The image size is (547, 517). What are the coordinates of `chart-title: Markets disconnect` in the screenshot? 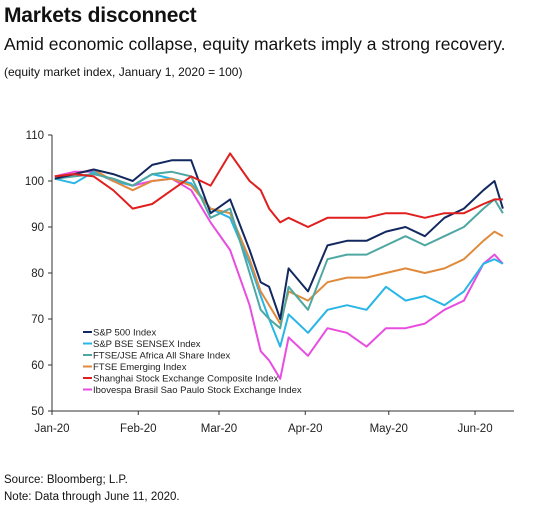 It's located at (100, 15).